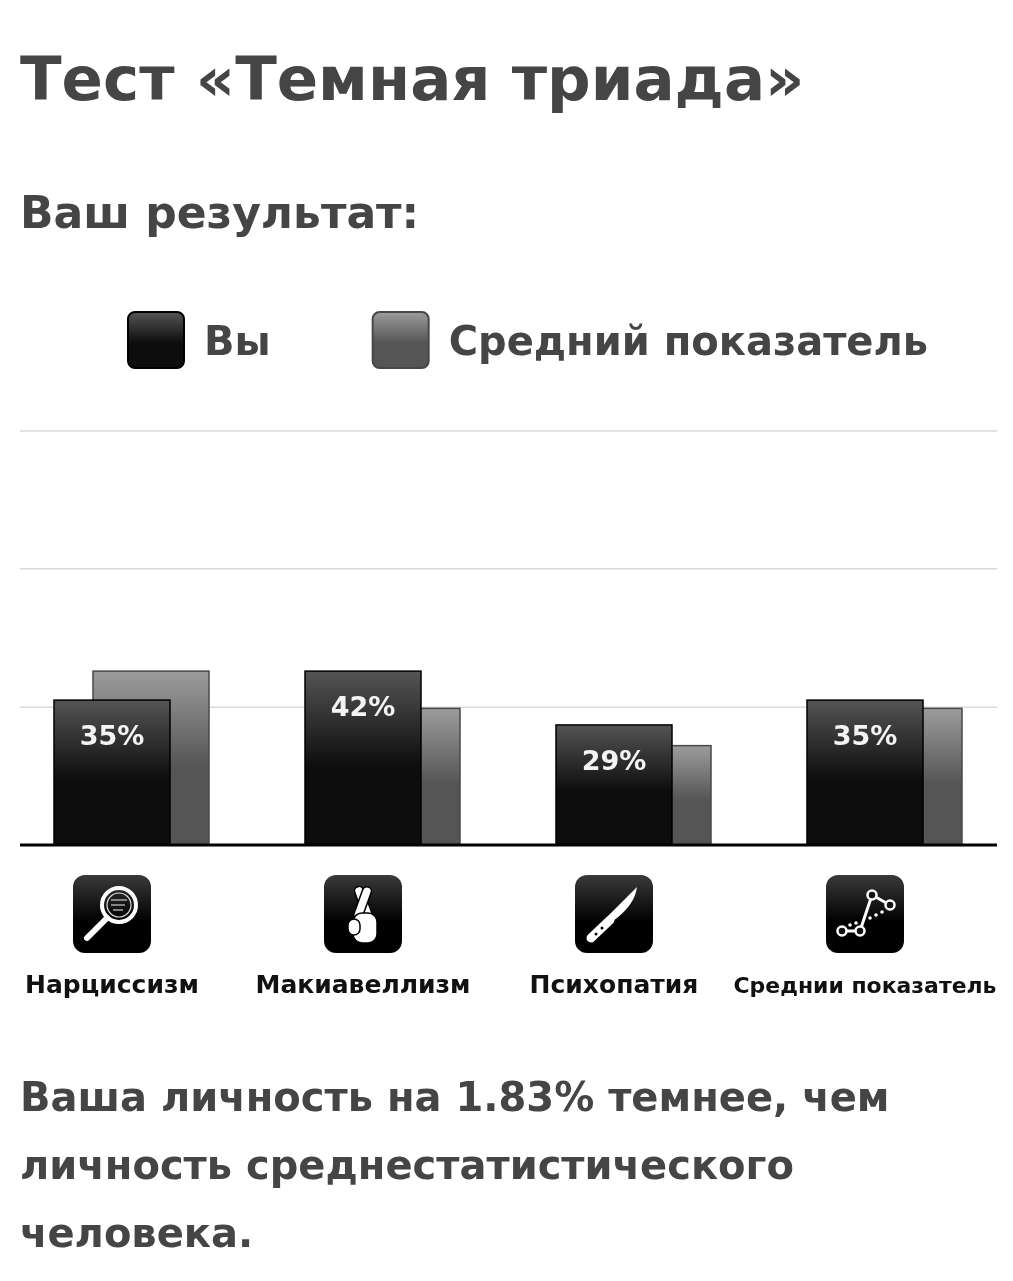 The height and width of the screenshot is (1281, 1013). Describe the element at coordinates (237, 341) in the screenshot. I see `legend-label: Вы` at that location.